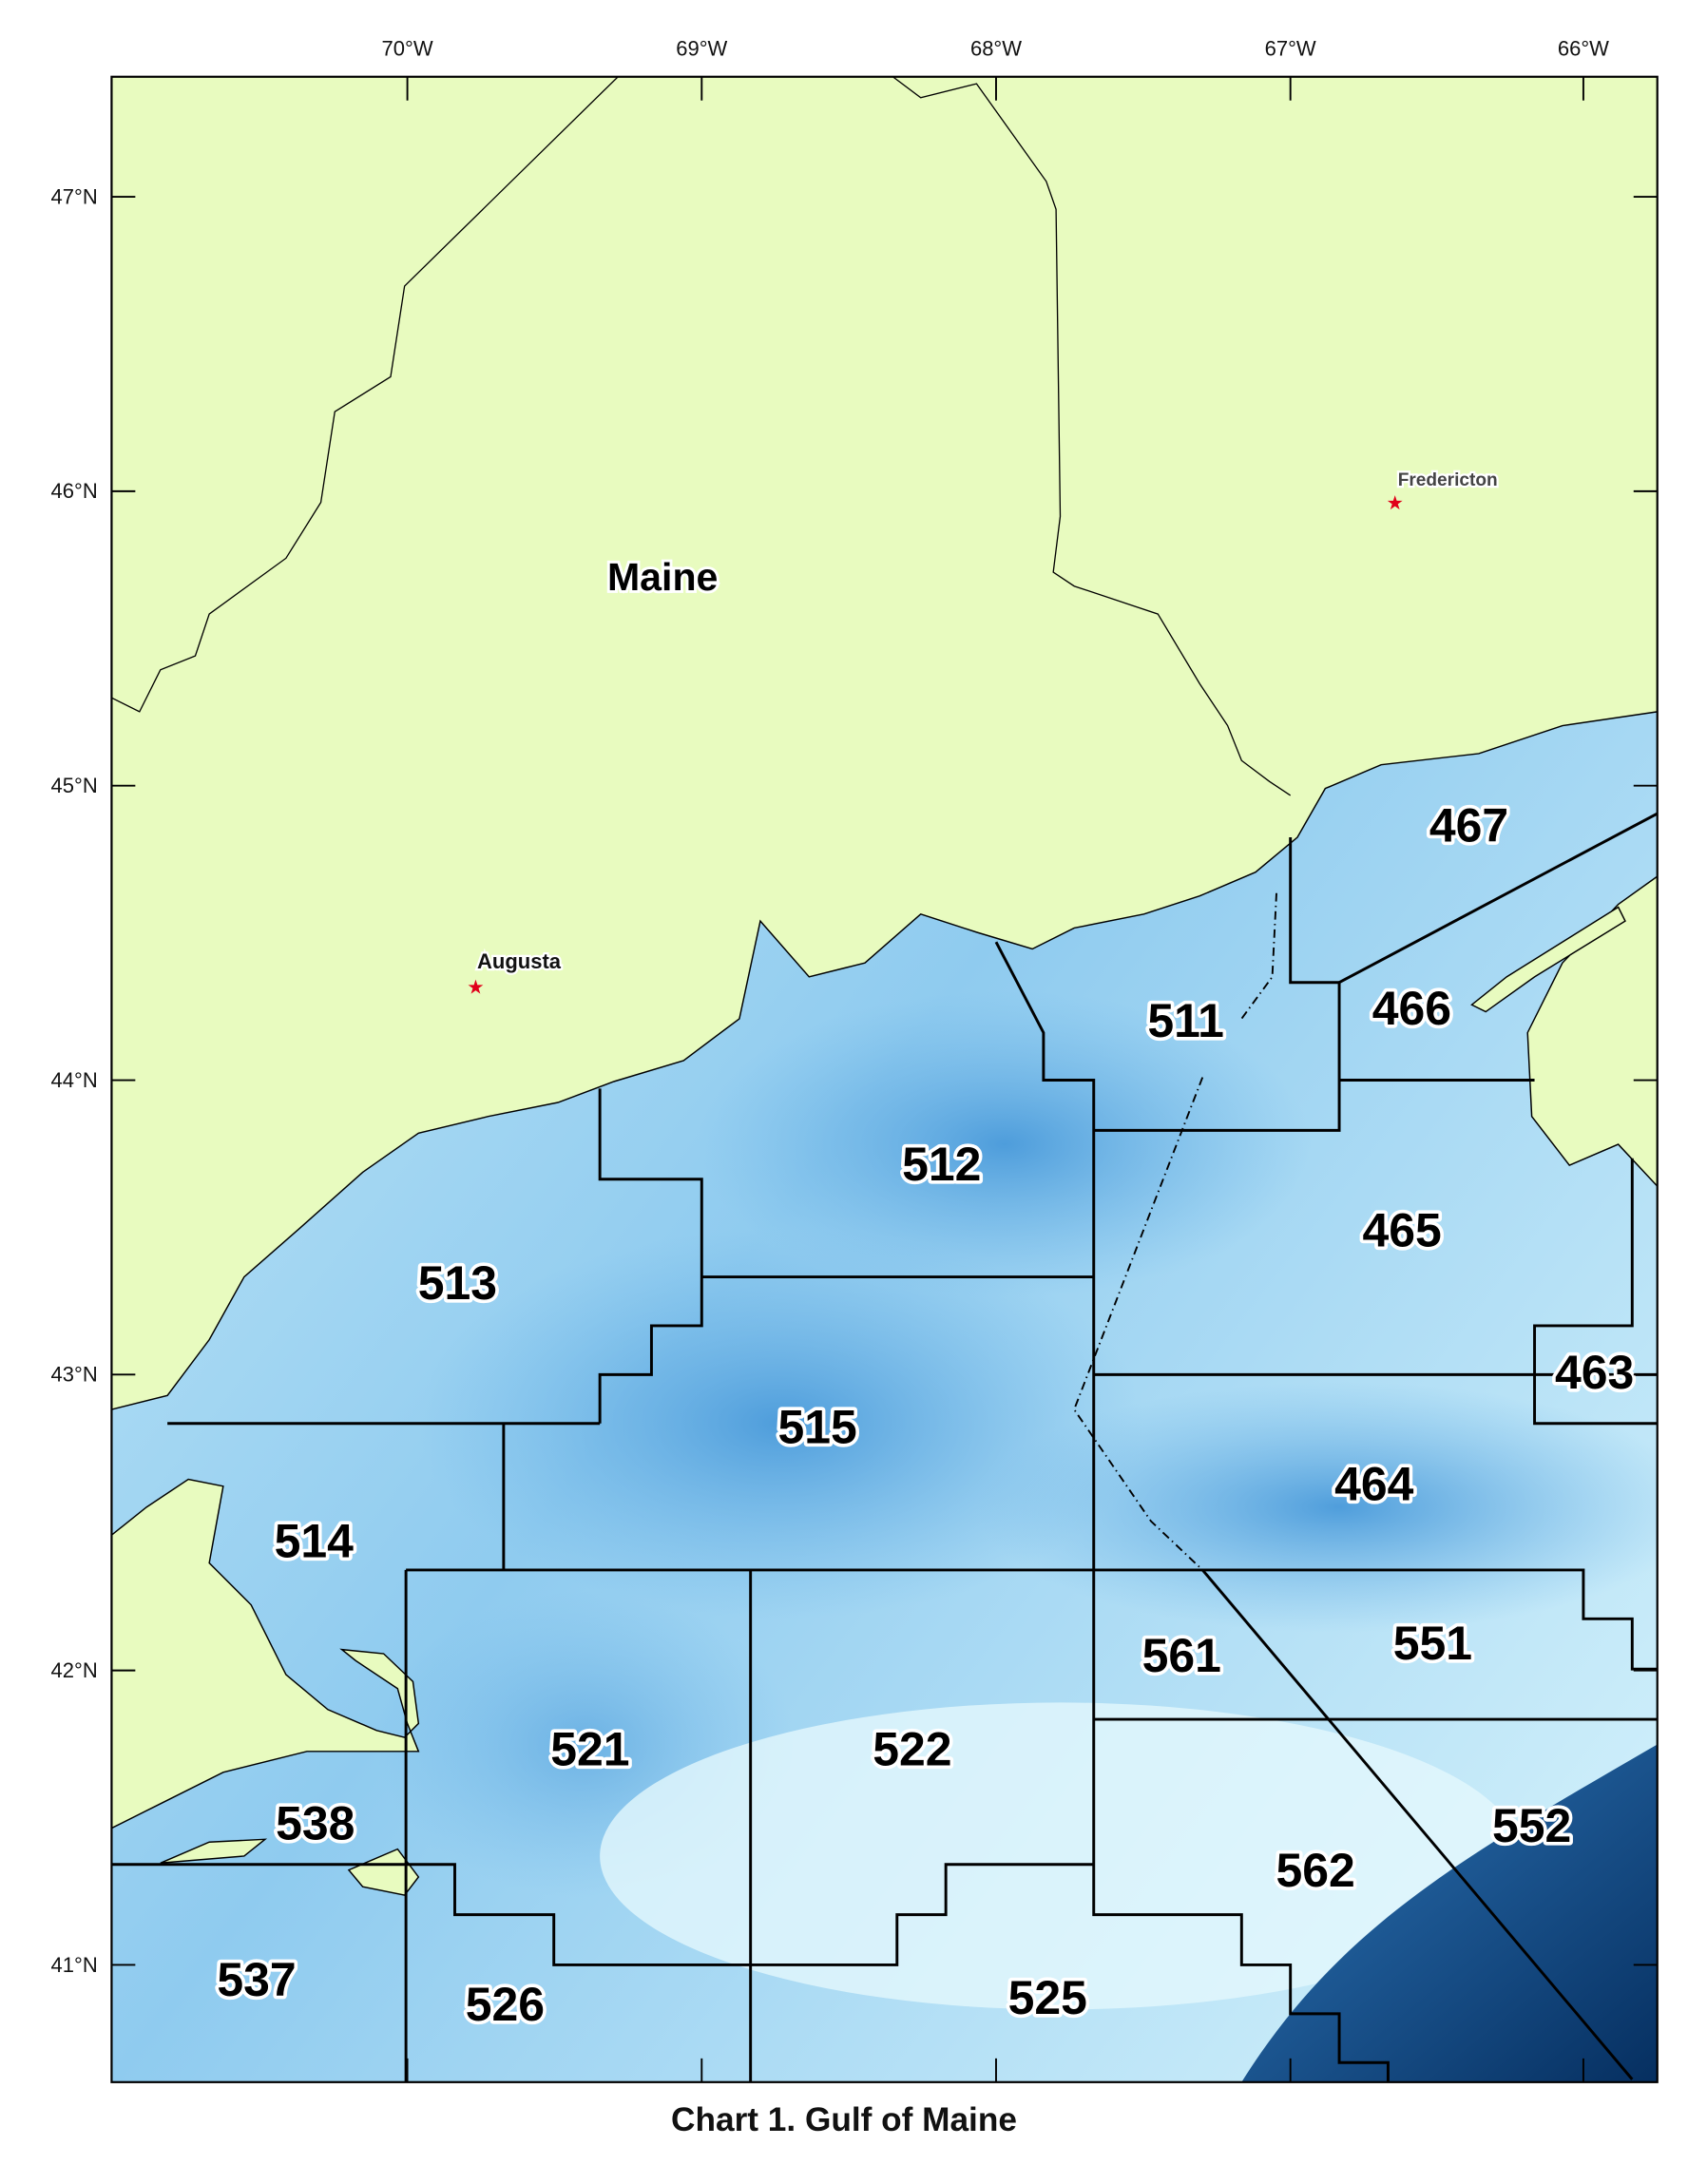  What do you see at coordinates (589, 1748) in the screenshot?
I see `area-label-521: 521` at bounding box center [589, 1748].